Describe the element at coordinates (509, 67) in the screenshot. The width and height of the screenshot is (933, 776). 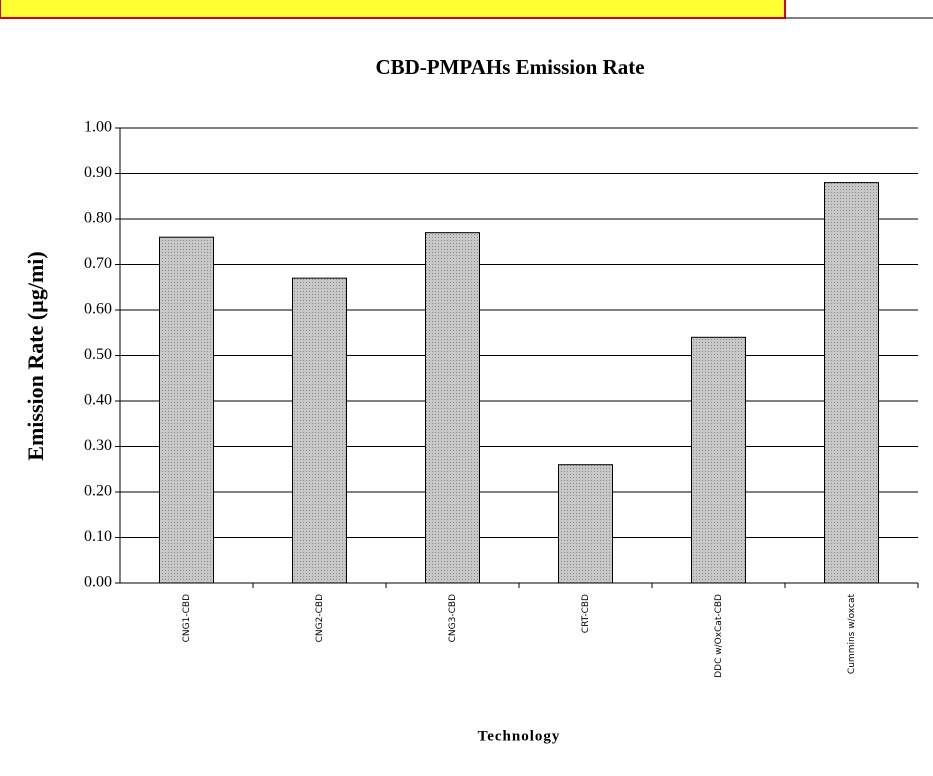
I see `chart-title: CBD-PMPAHs Emission Rate` at that location.